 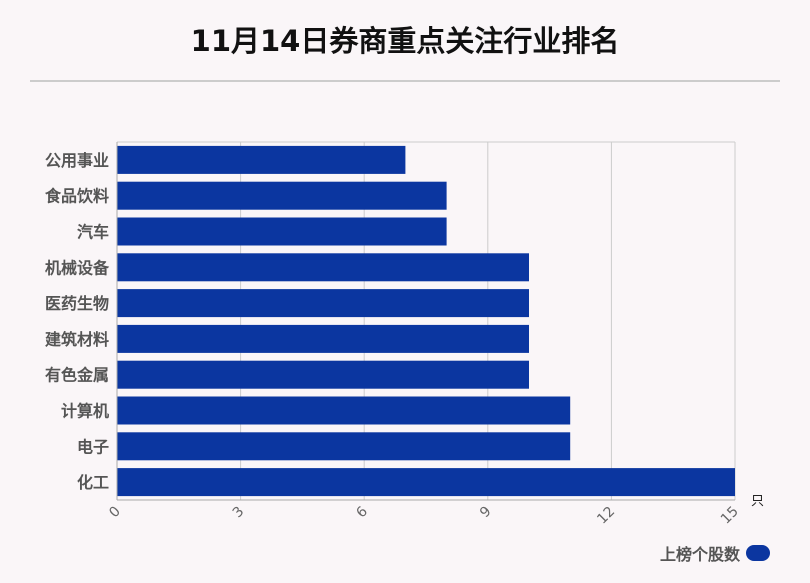 What do you see at coordinates (115, 513) in the screenshot?
I see `x-tick-label: 0` at bounding box center [115, 513].